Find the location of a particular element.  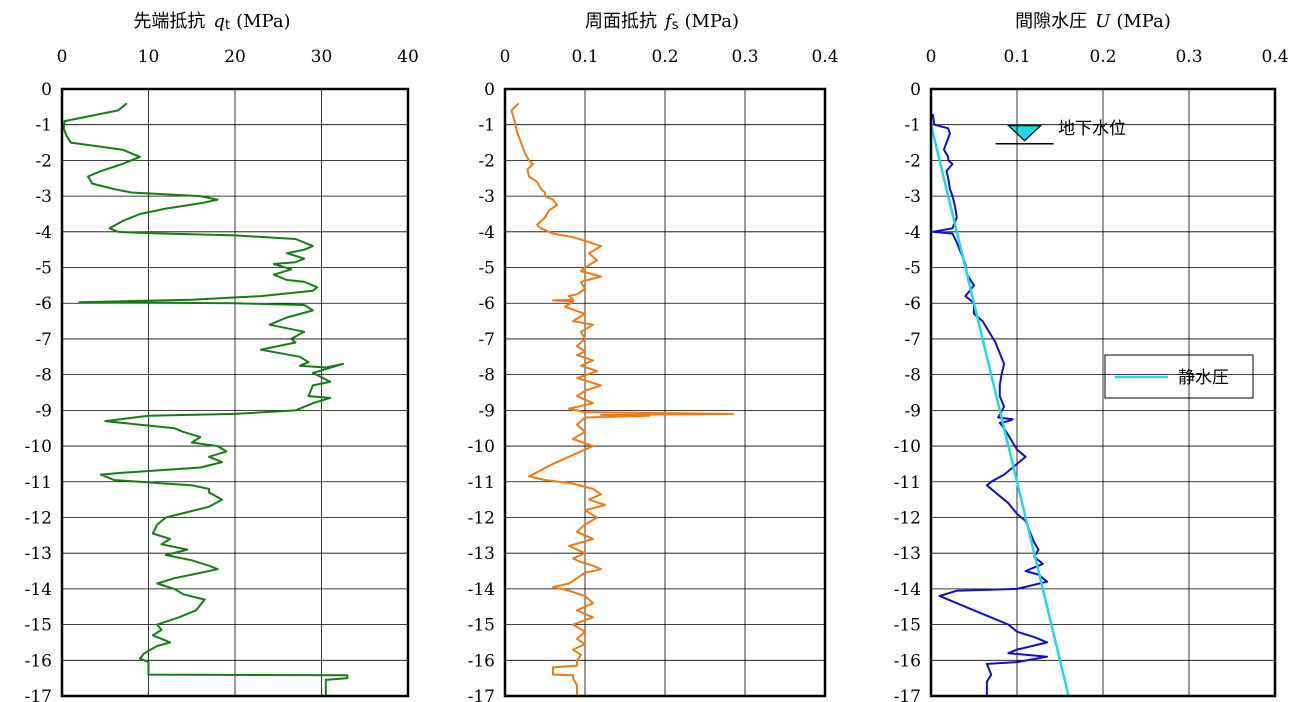

pore-pressure-ytick-label: -11 is located at coordinates (907, 483).